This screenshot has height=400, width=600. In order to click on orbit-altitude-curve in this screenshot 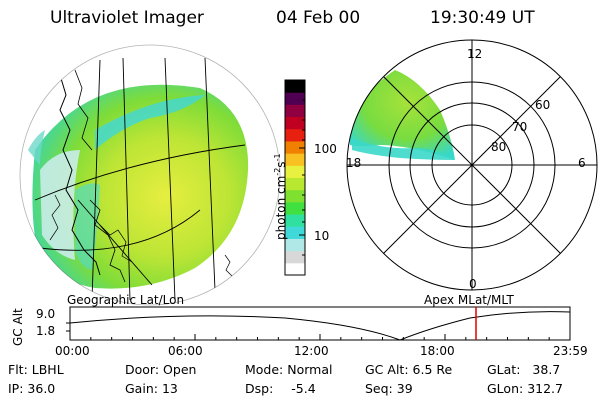, I will do `click(320, 326)`.